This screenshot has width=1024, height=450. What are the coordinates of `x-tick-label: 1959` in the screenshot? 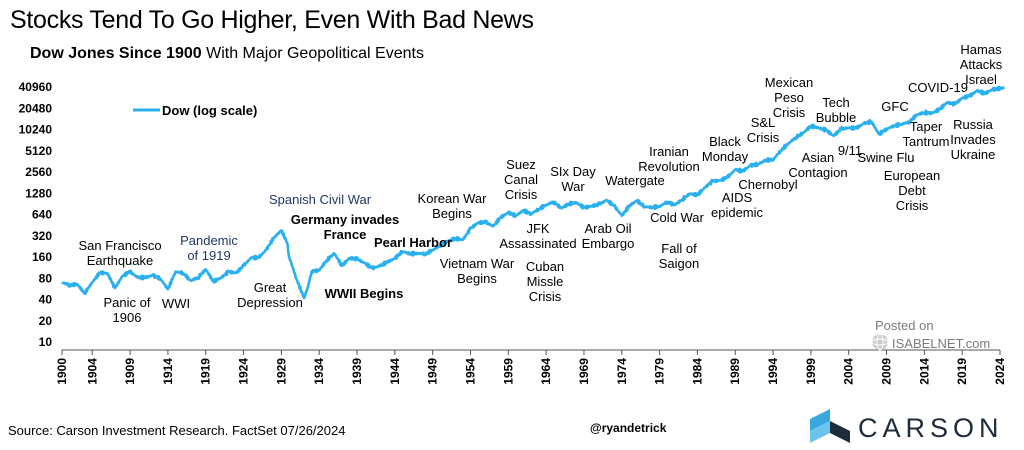 It's located at (508, 371).